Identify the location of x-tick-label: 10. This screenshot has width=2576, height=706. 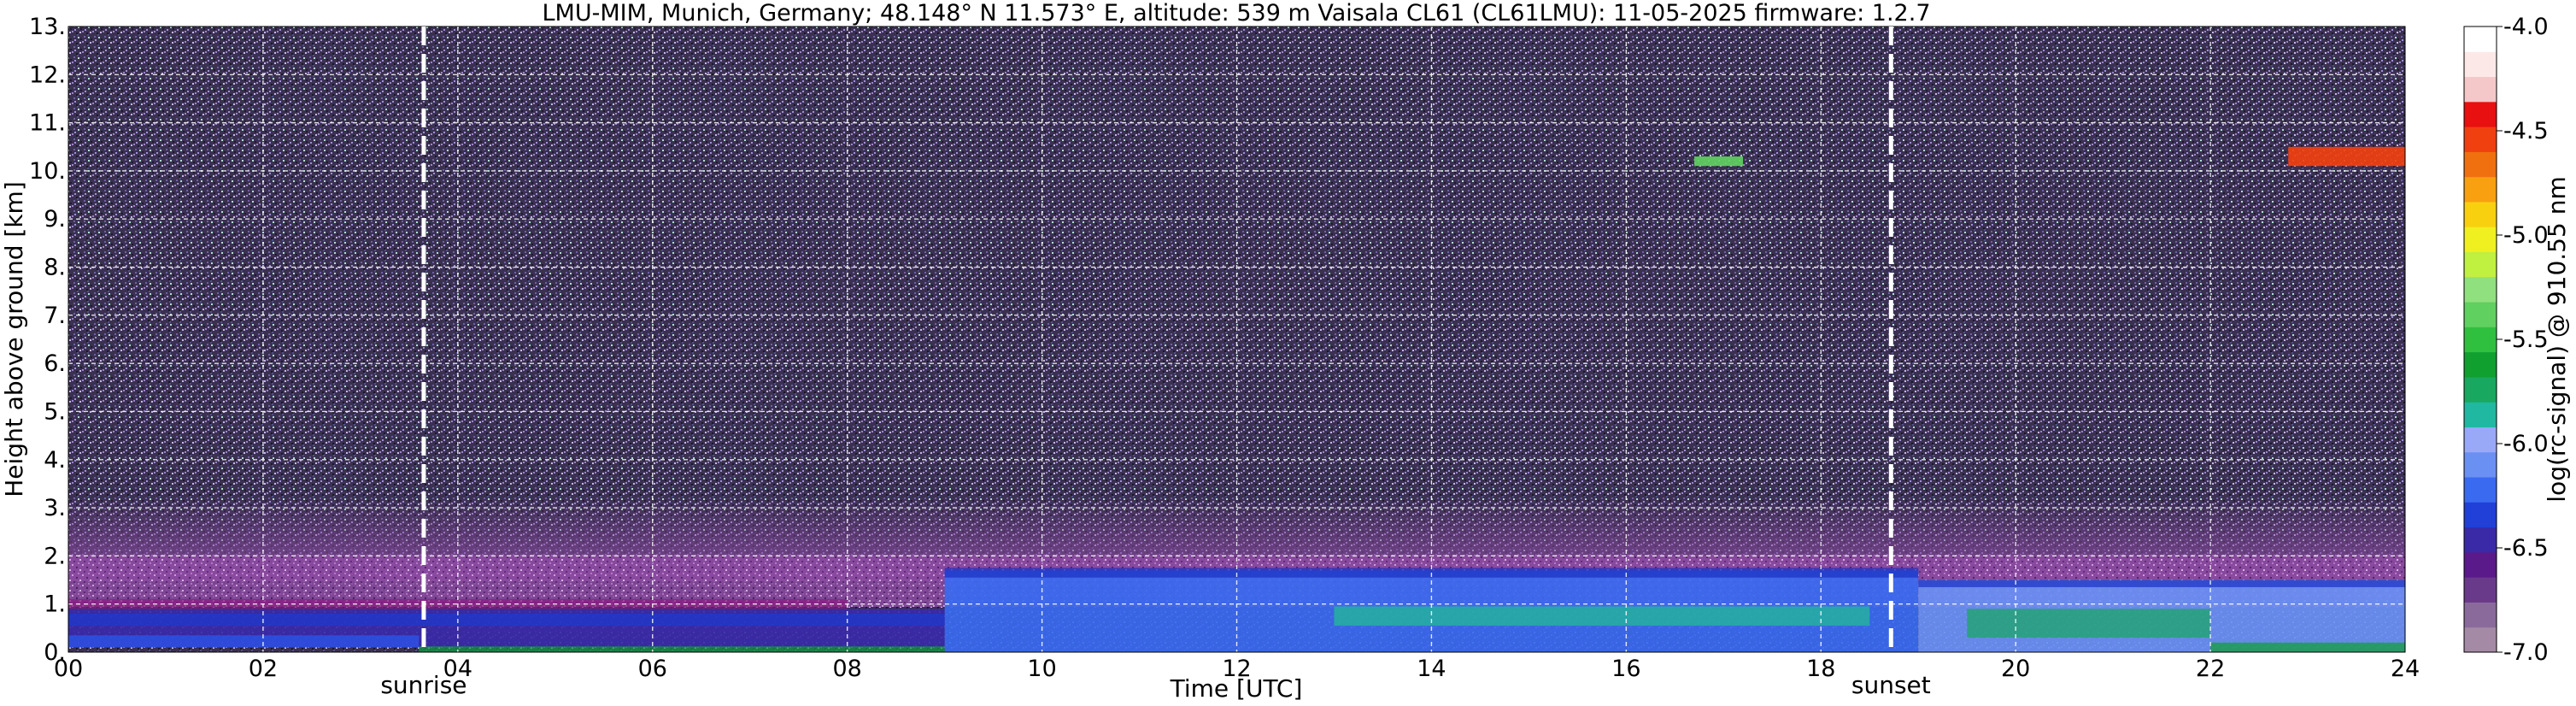
(1041, 669).